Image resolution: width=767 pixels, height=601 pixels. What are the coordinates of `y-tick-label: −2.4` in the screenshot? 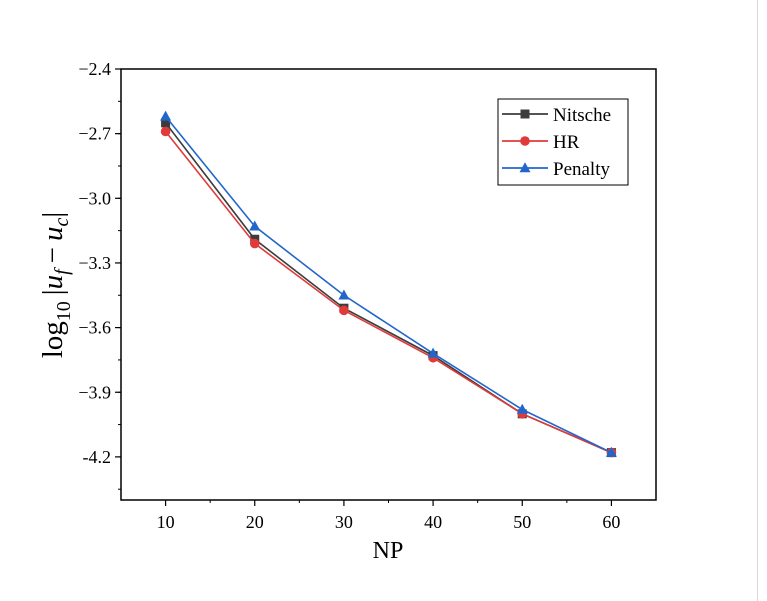 It's located at (94, 69).